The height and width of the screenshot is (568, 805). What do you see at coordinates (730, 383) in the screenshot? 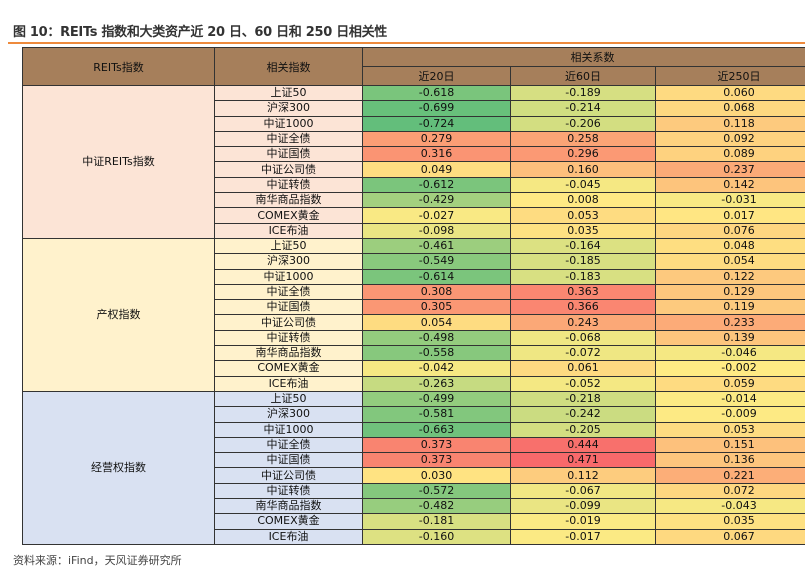
I see `correlation-value: 0.059` at bounding box center [730, 383].